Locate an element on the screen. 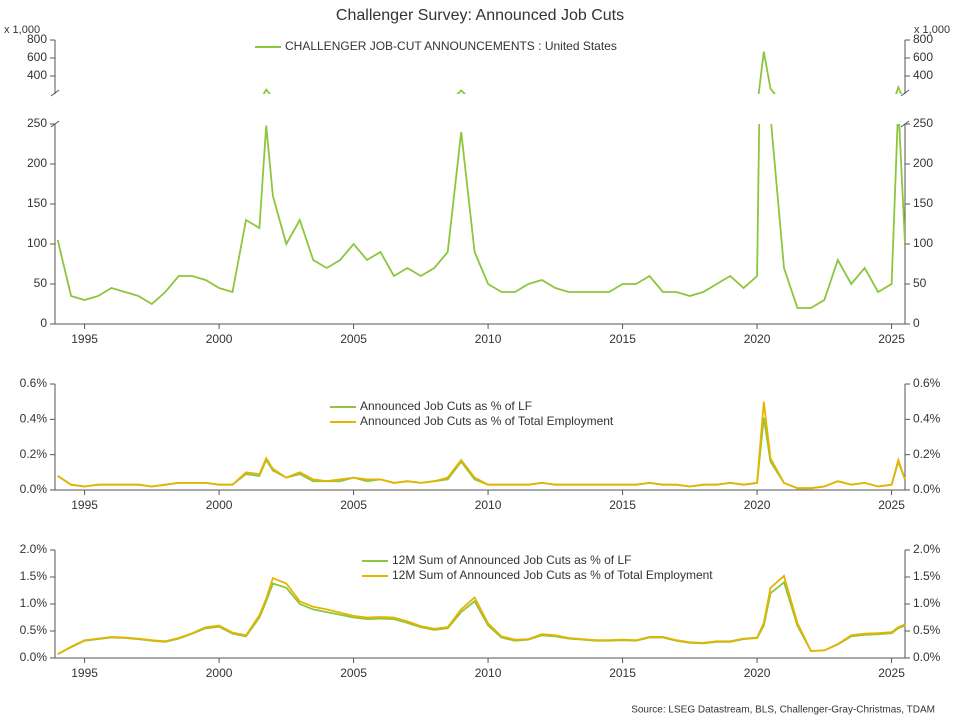 The height and width of the screenshot is (720, 960). legend-label: Announced Job Cuts as % of LF is located at coordinates (446, 406).